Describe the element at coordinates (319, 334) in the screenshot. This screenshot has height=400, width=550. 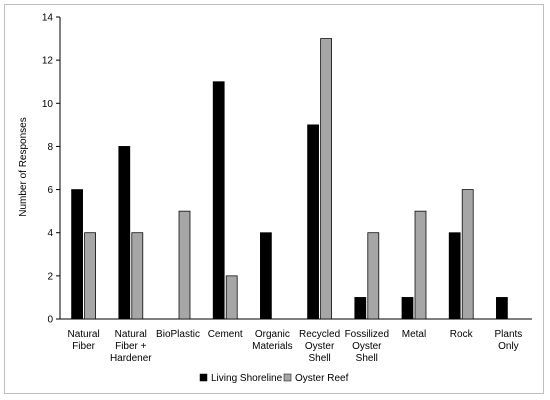
I see `category-label: Recycled` at that location.